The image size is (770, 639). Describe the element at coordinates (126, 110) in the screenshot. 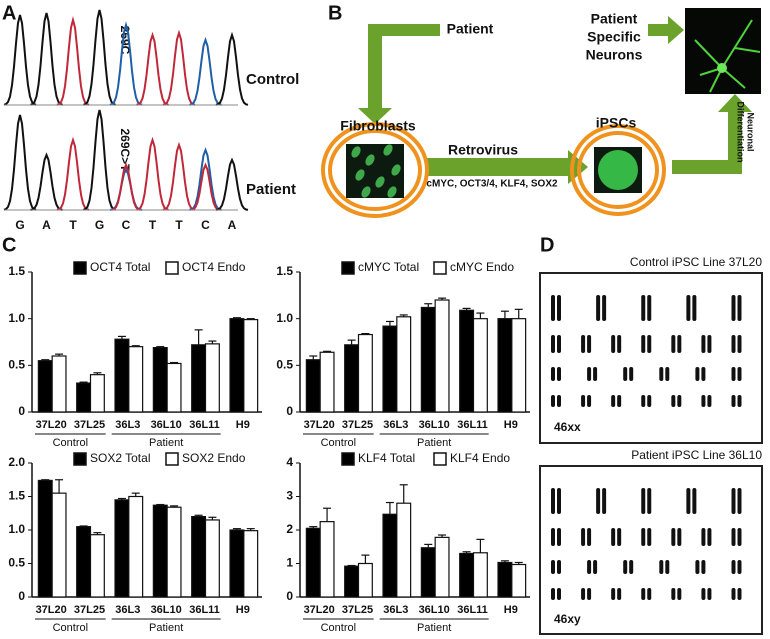

I see `chromatogram` at that location.